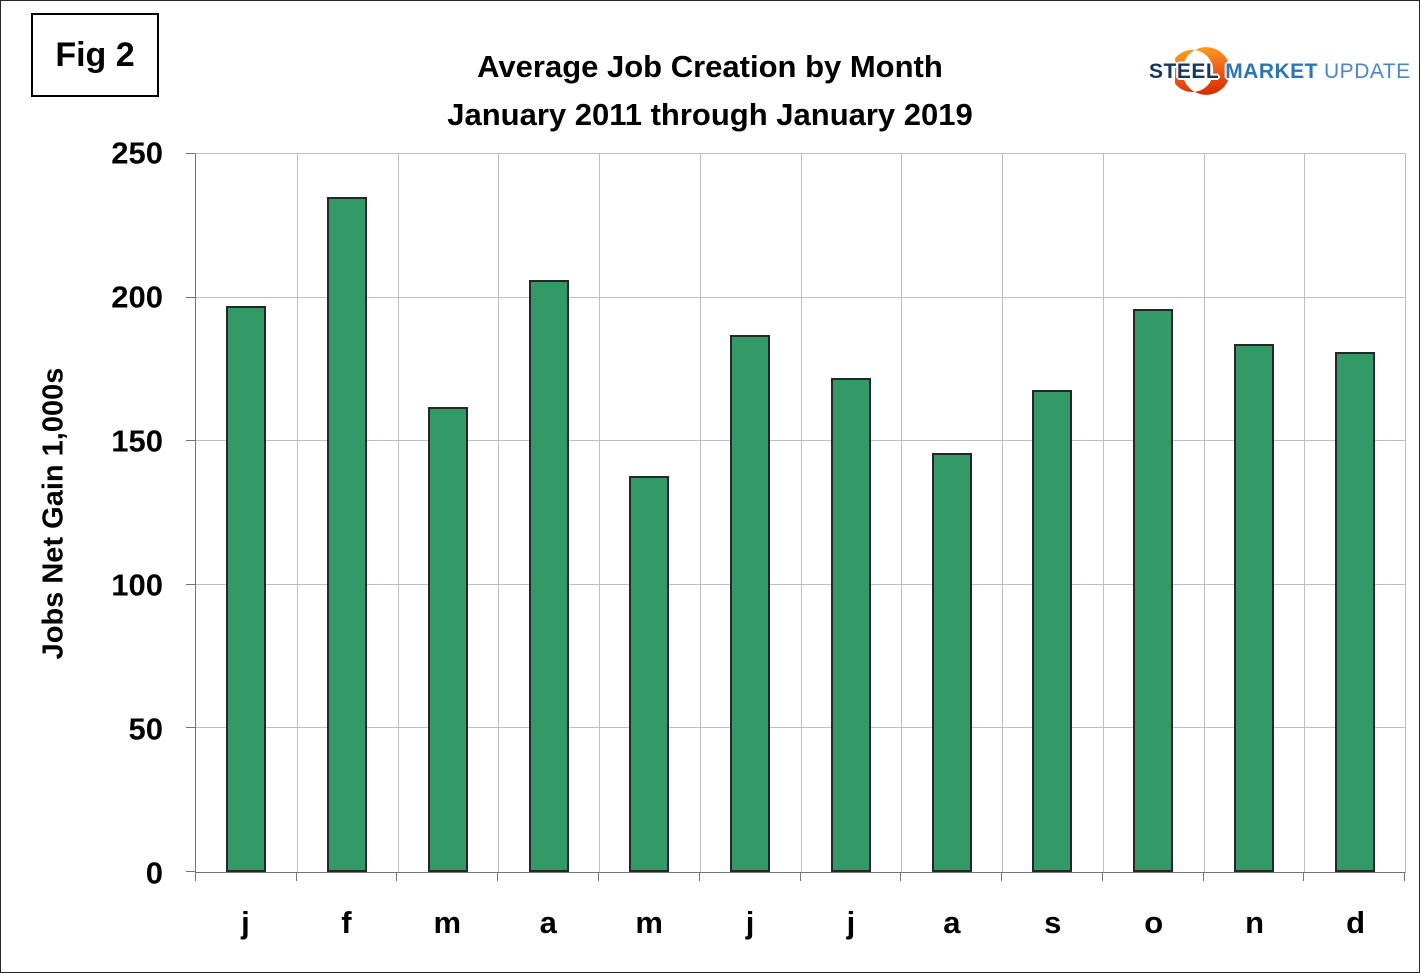 Image resolution: width=1420 pixels, height=973 pixels. I want to click on steel-market-update-logo: STEEL MARKET UPDATE, so click(1279, 73).